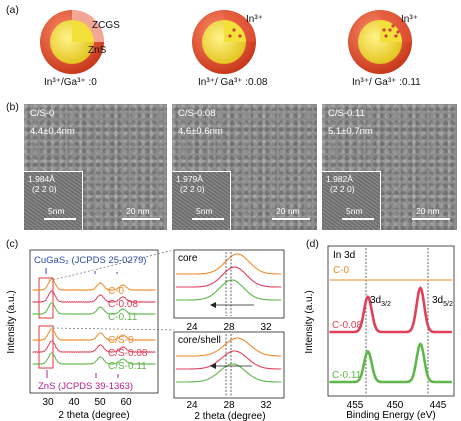  I want to click on xps-xlabel: Binding Energy (eV), so click(391, 415).